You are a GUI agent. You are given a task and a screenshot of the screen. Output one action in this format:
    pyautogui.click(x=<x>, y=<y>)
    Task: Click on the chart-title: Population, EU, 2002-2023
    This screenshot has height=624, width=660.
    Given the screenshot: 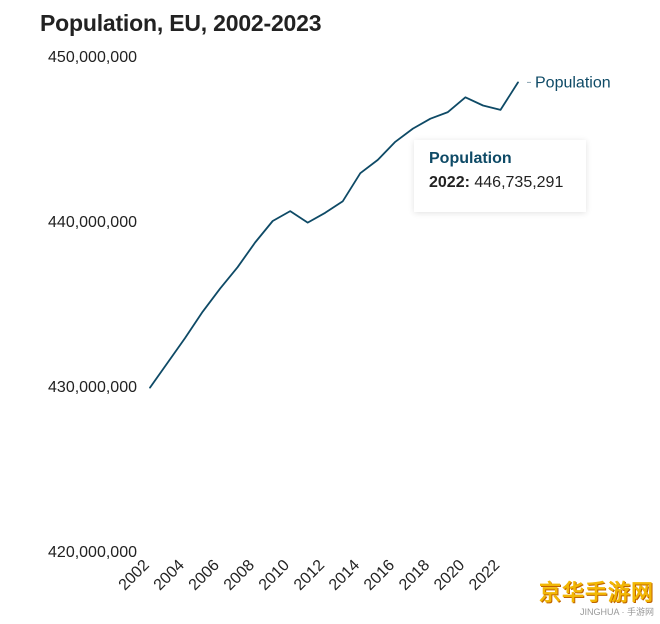 What is the action you would take?
    pyautogui.click(x=181, y=23)
    